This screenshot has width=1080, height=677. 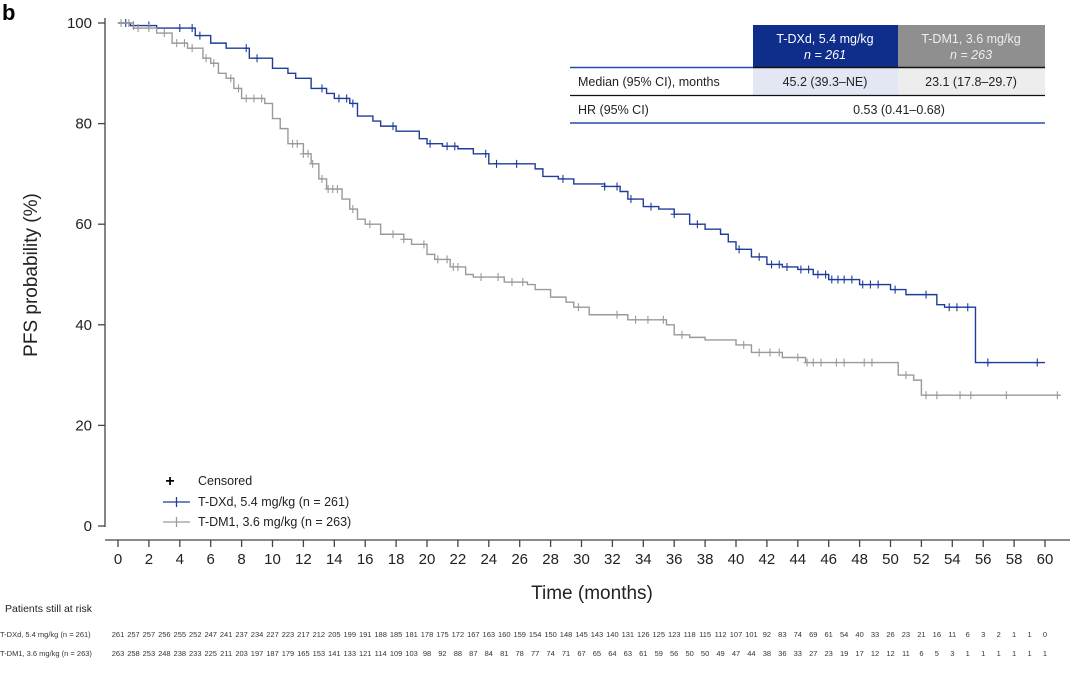 I want to click on at-risk-count: 140, so click(x=612, y=634).